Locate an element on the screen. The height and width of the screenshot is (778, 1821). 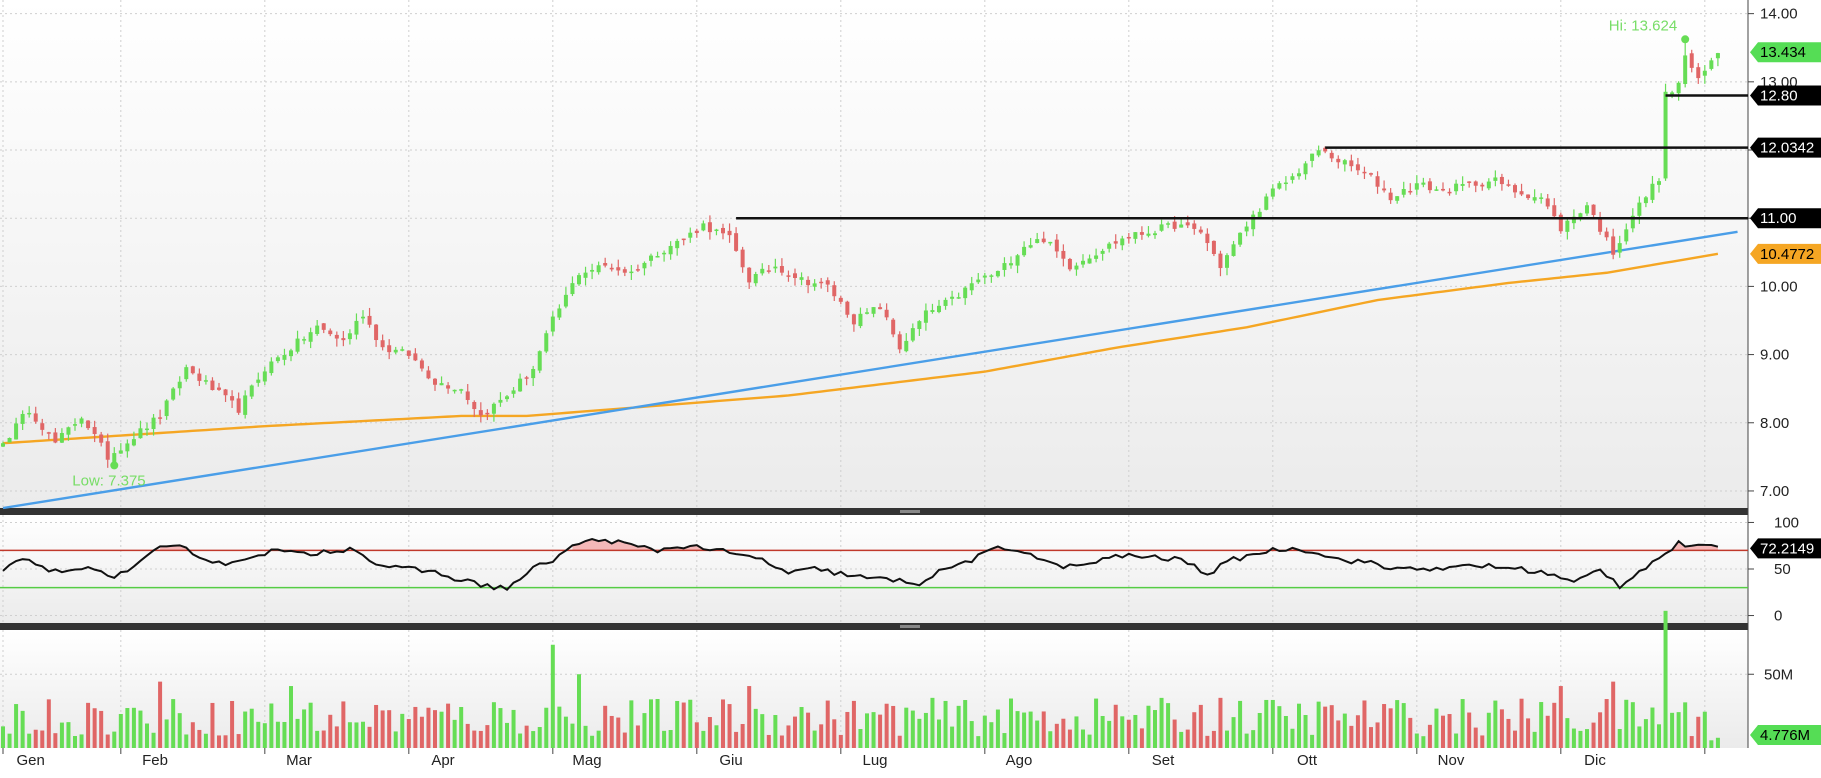
rsi-tick-label: 100 is located at coordinates (1786, 522).